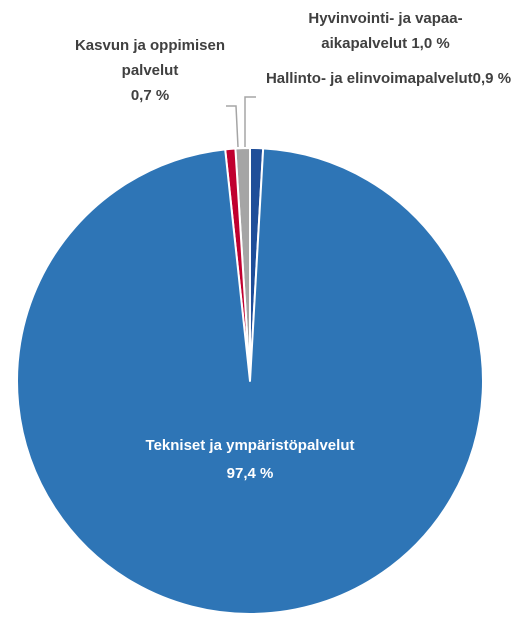  Describe the element at coordinates (250, 473) in the screenshot. I see `value-label: 97,4 %` at that location.